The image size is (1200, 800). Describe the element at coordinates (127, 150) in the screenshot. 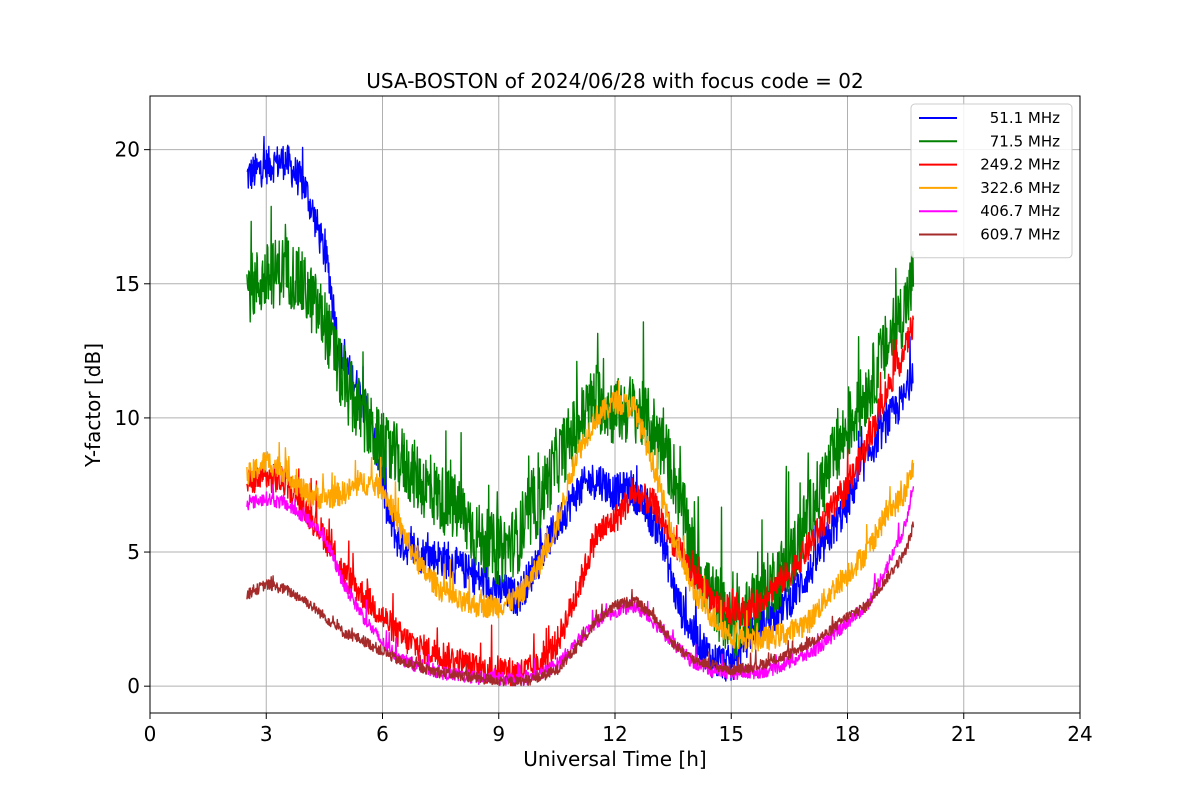

I see `y-tick-label: 20` at that location.